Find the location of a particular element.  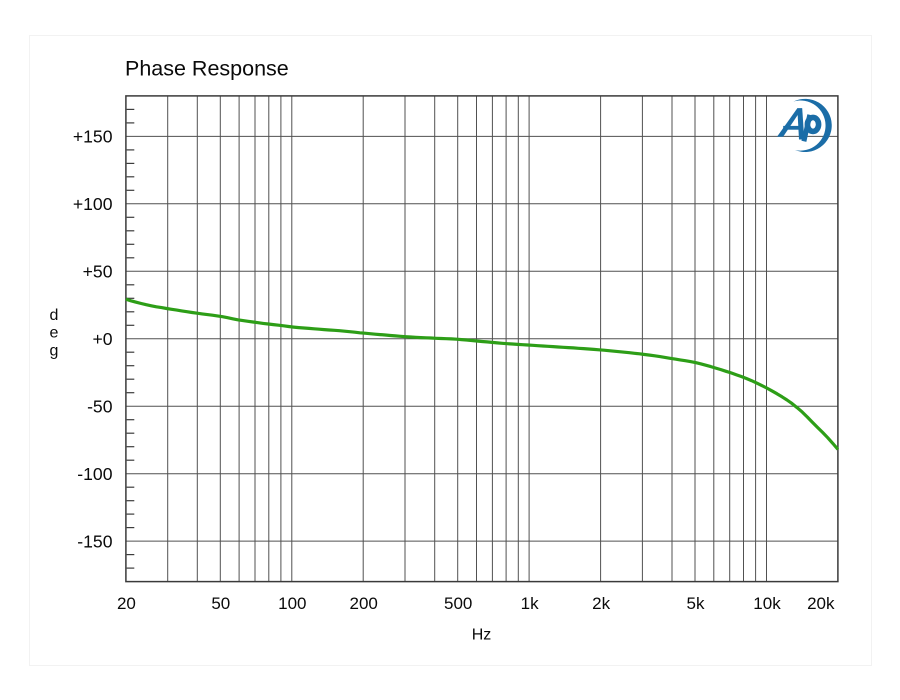

svg-text: +50 is located at coordinates (98, 272).